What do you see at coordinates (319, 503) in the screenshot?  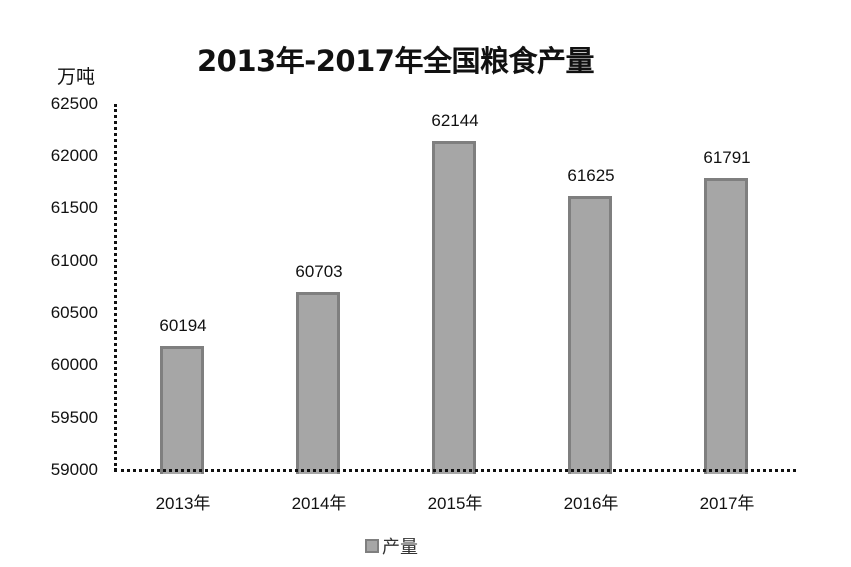 I see `x-tick: 2014年` at bounding box center [319, 503].